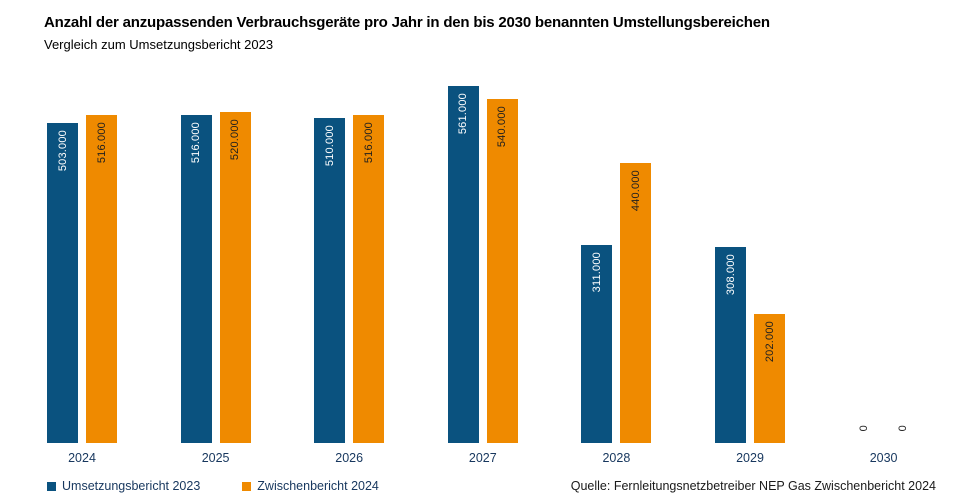 This screenshot has height=504, width=964. Describe the element at coordinates (51, 486) in the screenshot. I see `legend-swatch-blue-icon` at that location.